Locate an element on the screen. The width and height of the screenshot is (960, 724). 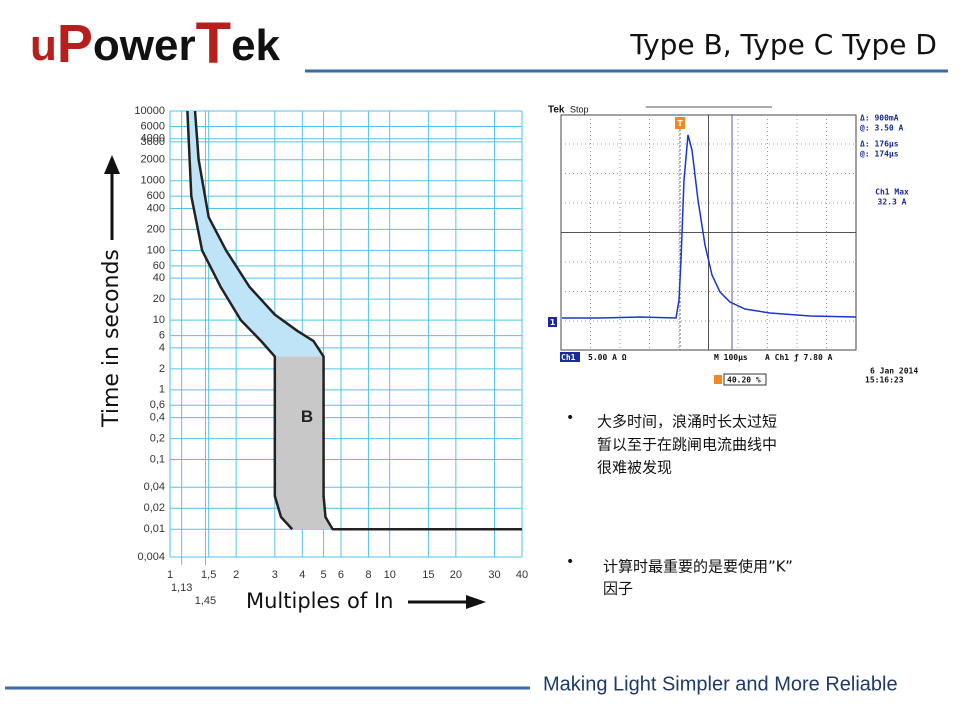
scope-state: Stop is located at coordinates (579, 109).